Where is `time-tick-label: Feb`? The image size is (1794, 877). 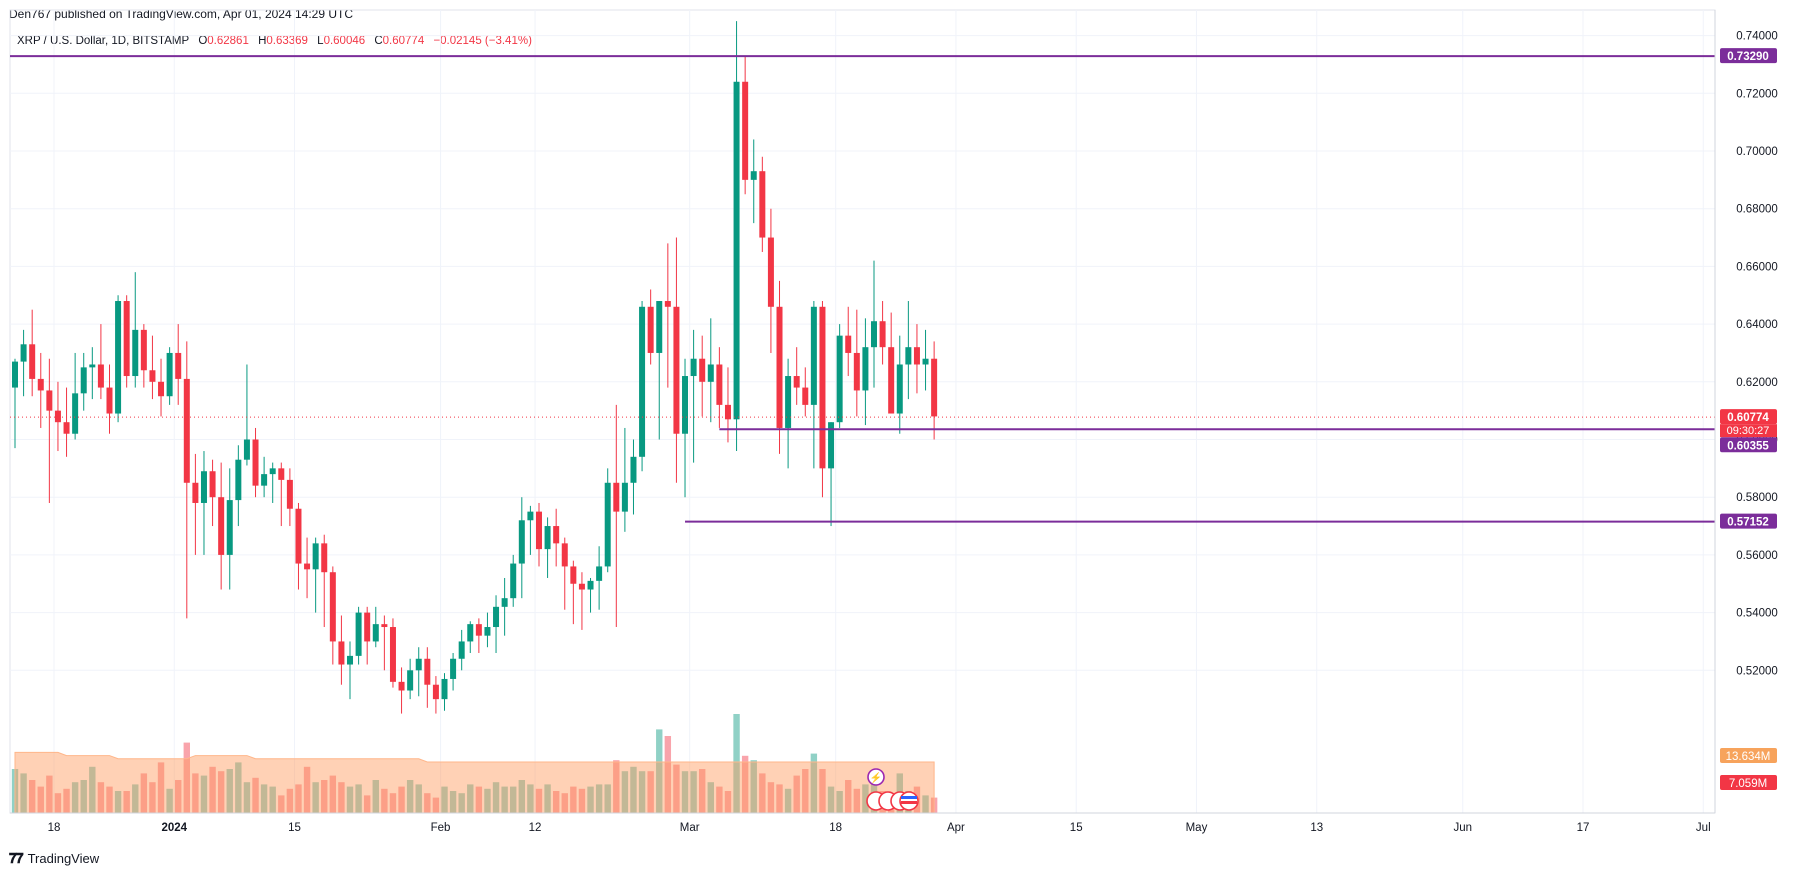 time-tick-label: Feb is located at coordinates (441, 828).